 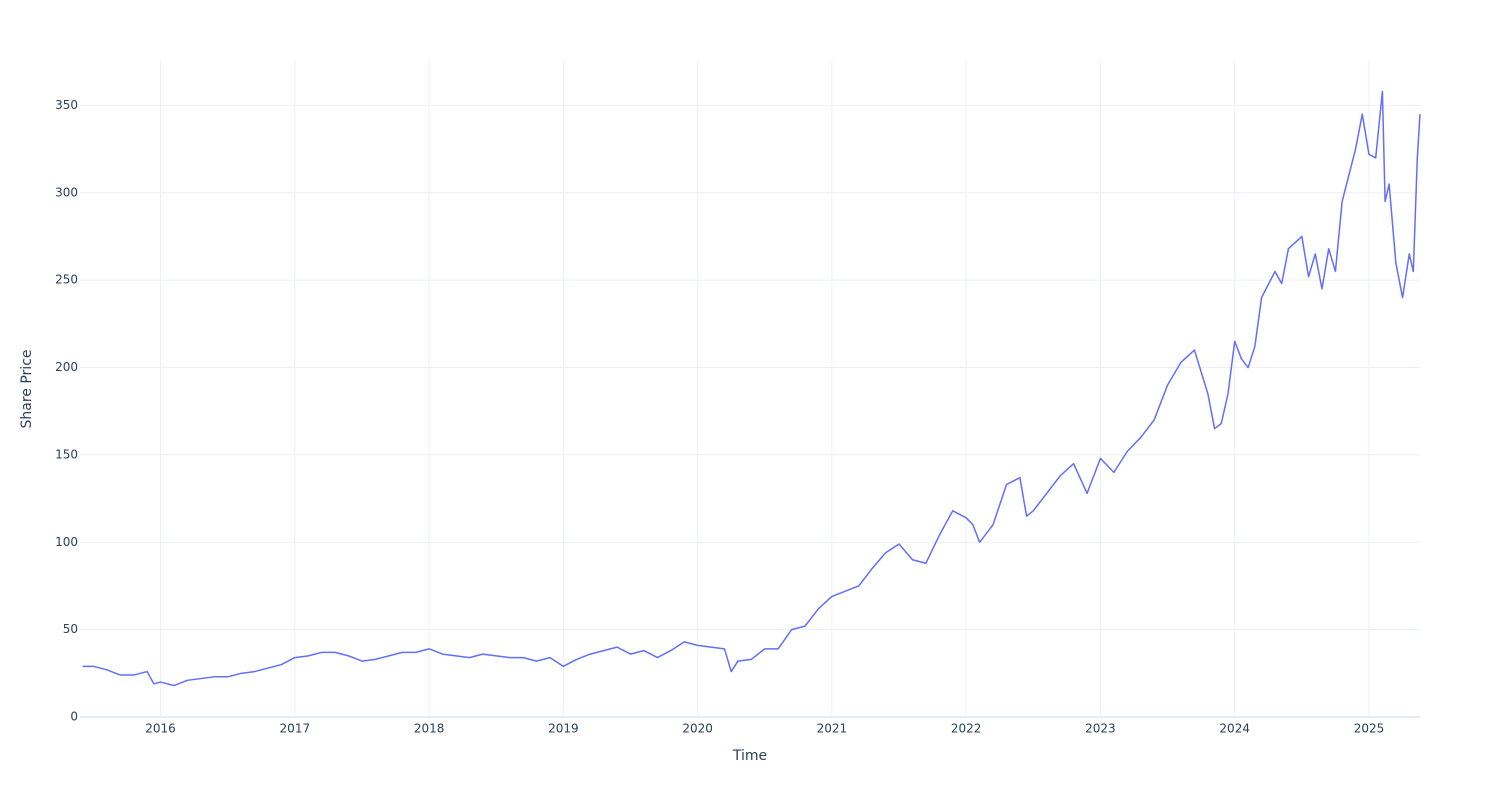 I want to click on x-tick-label: 2025, so click(x=1369, y=729).